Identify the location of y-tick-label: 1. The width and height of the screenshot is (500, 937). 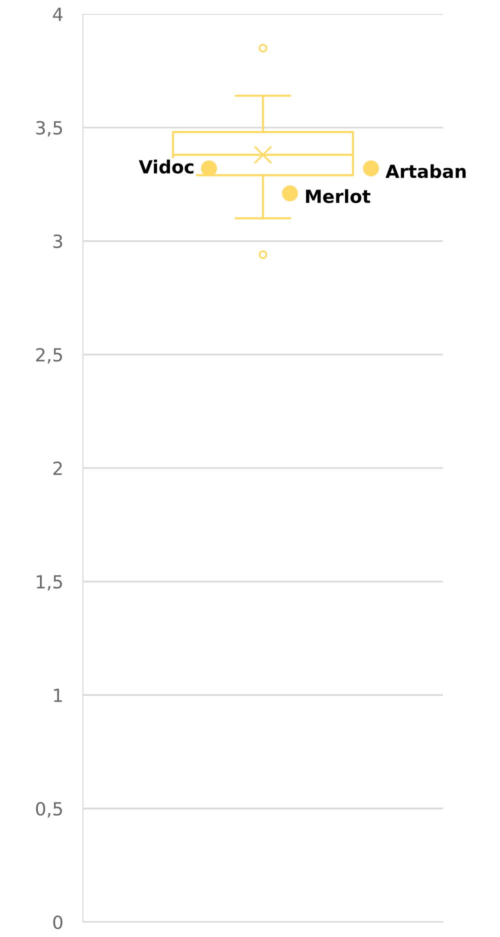
(58, 695).